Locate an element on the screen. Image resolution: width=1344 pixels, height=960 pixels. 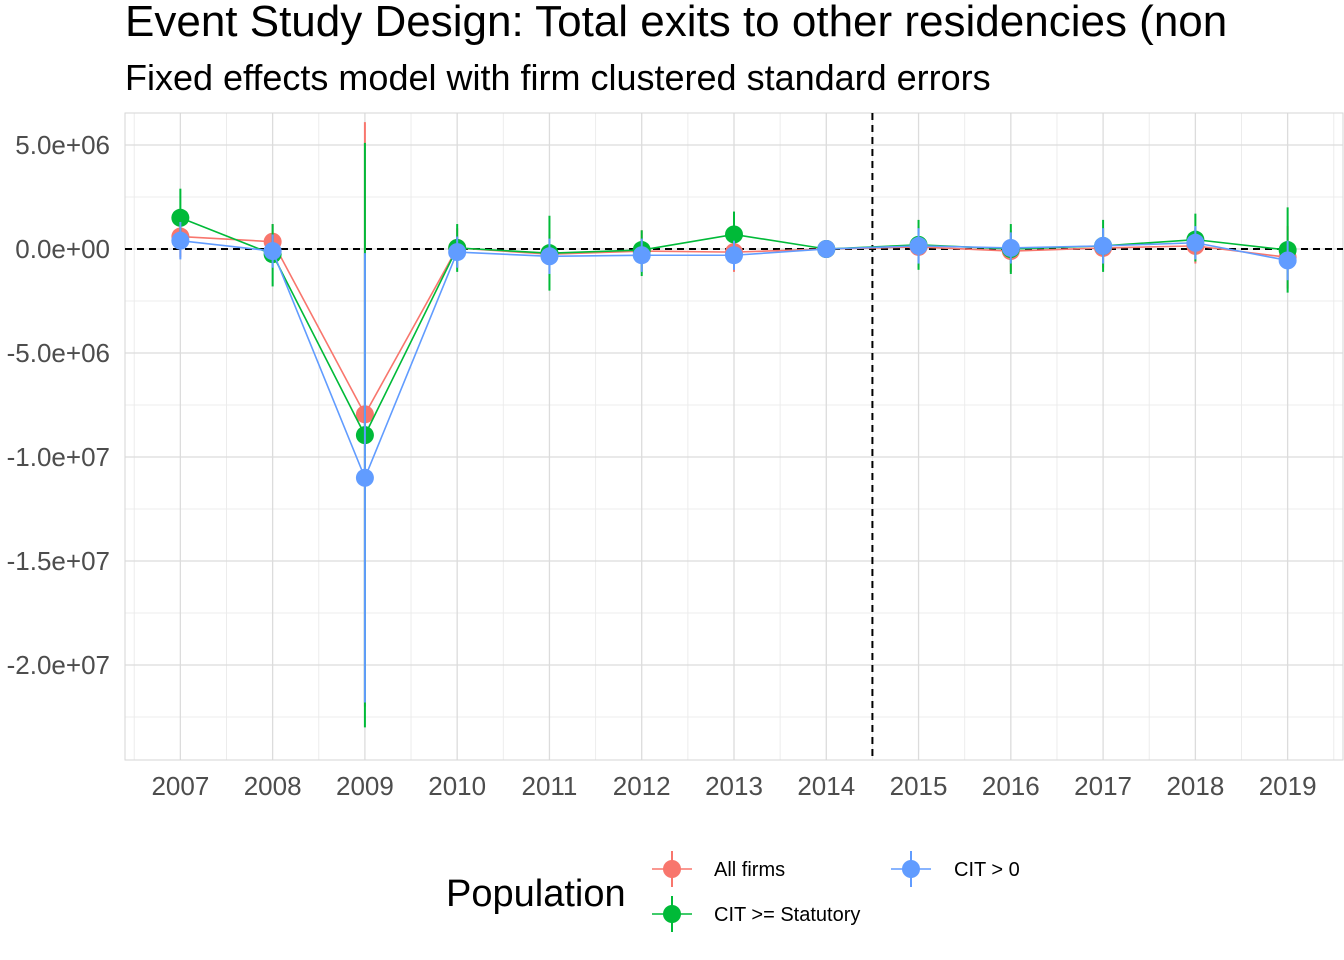
x-tick-label: 2017 is located at coordinates (1103, 786).